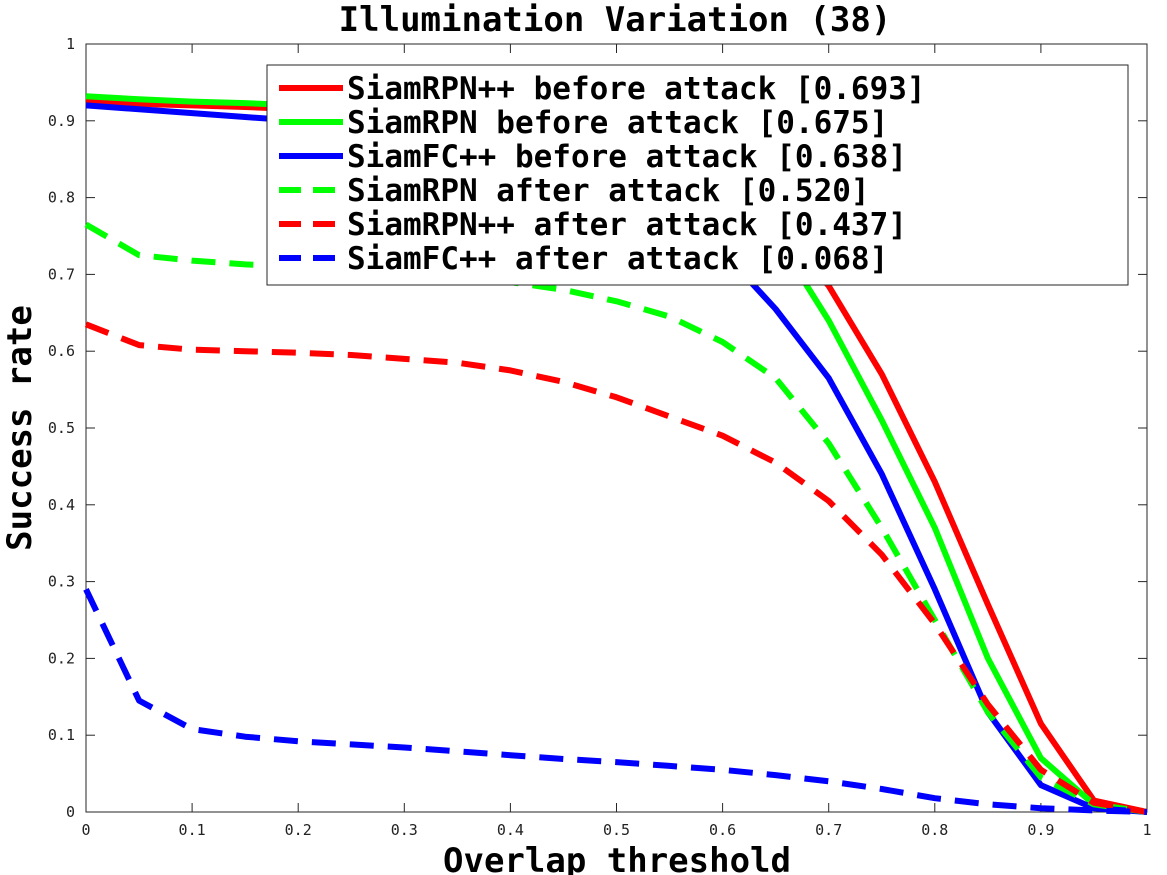  I want to click on x-tick-label: 0.7, so click(828, 830).